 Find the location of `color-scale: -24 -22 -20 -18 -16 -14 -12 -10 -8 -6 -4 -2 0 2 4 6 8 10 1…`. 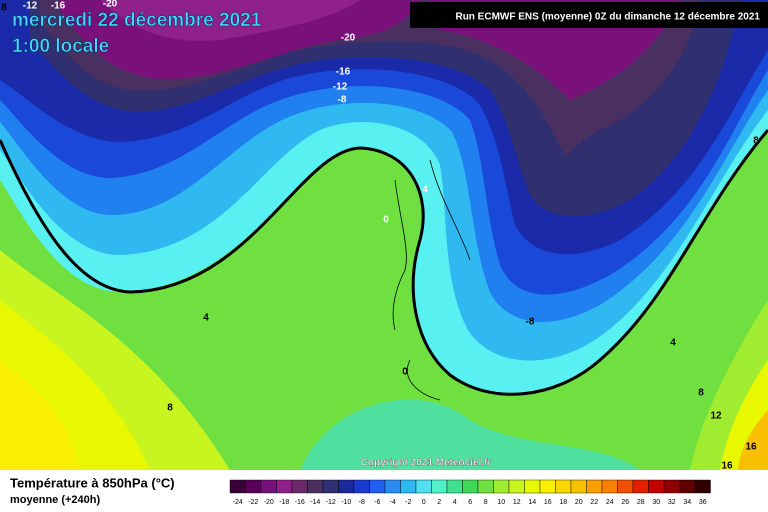

color-scale: -24 -22 -20 -18 -16 -14 -12 -10 -8 -6 -4 -2 0 2 4 6 8 10 1… is located at coordinates (470, 492).